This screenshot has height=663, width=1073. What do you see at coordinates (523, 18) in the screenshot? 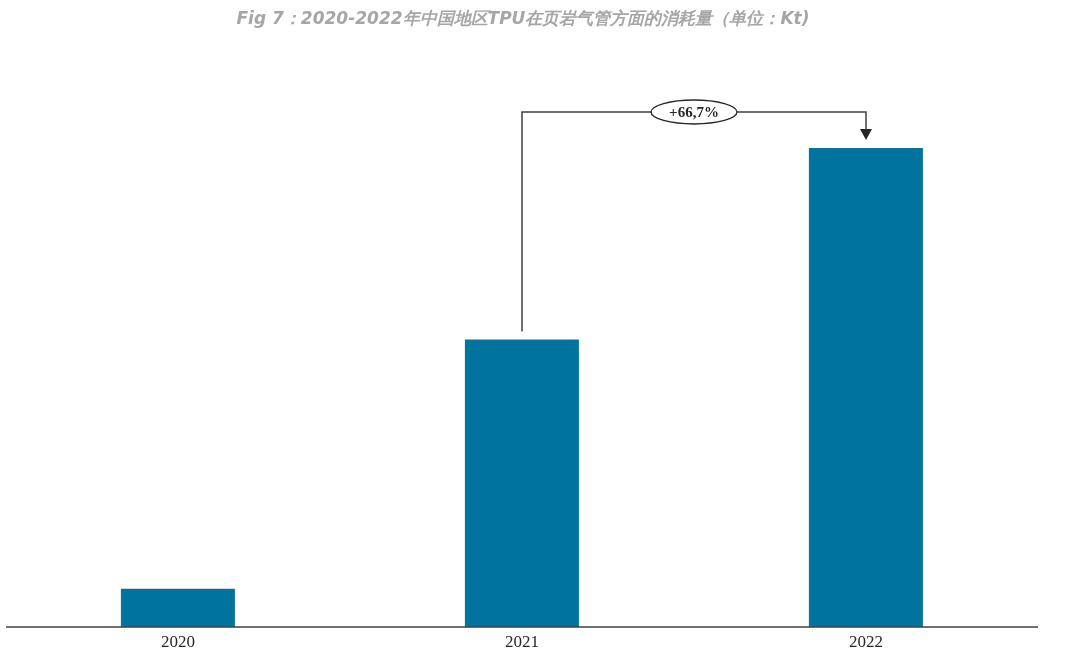
I see `chart-title: Fig 7：2020-2022年中国地区TPU在页岩气管方面的消耗量（单位：Kt)` at bounding box center [523, 18].